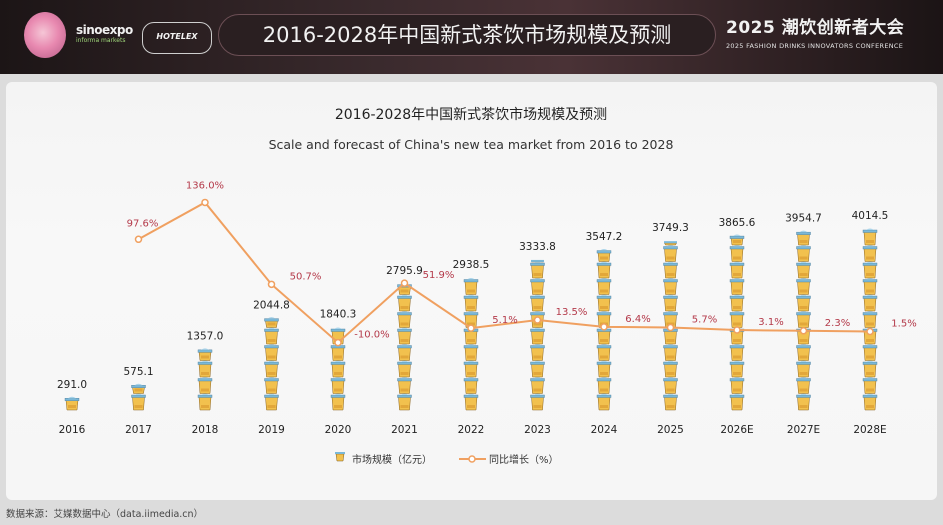 This screenshot has width=943, height=525. What do you see at coordinates (306, 276) in the screenshot?
I see `growth-label-2019: 50.7%` at bounding box center [306, 276].